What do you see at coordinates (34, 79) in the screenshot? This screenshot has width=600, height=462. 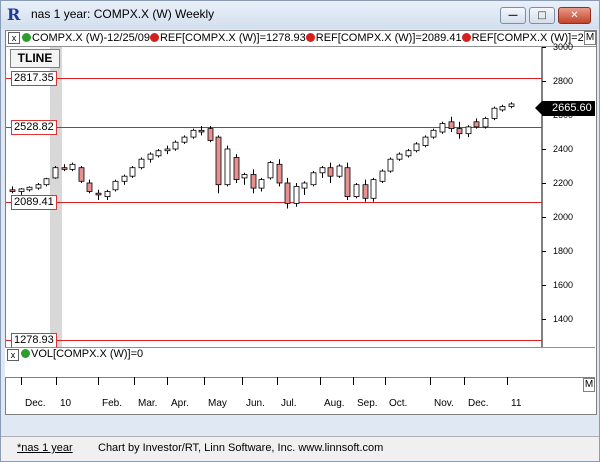 I see `ref-line-label: 2817.35` at bounding box center [34, 79].